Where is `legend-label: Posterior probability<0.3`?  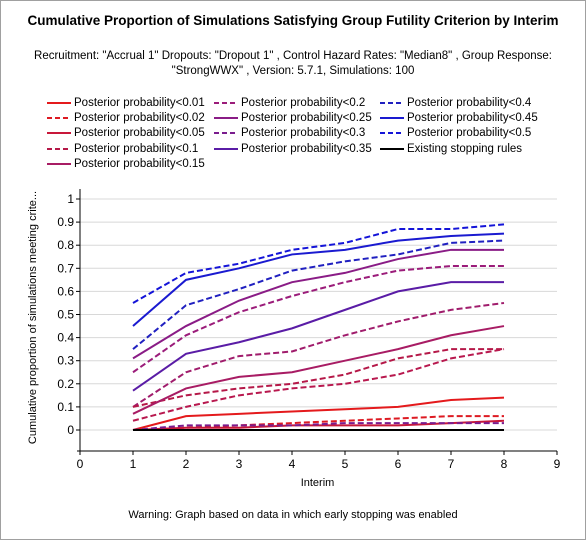
legend-label: Posterior probability<0.3 is located at coordinates (303, 133).